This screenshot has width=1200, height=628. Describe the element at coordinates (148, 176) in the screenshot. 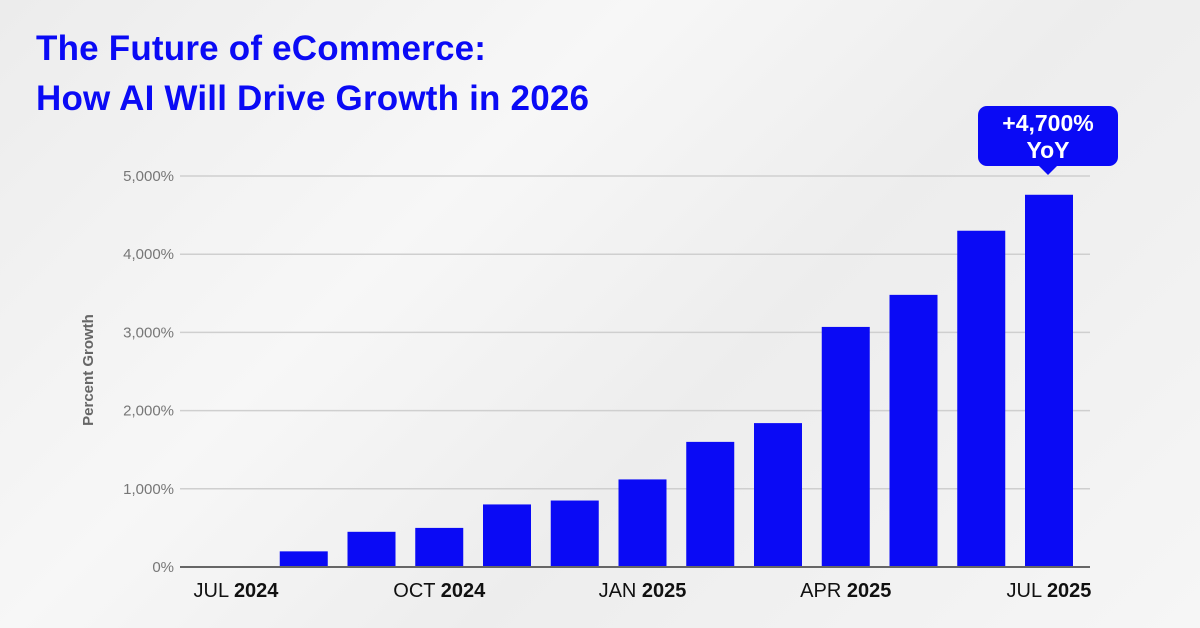

I see `y-tick-label: 5,000%` at that location.